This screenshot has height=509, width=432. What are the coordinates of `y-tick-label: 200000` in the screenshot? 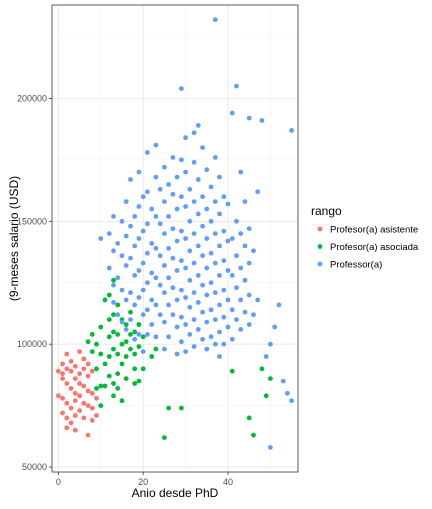 It's located at (32, 98).